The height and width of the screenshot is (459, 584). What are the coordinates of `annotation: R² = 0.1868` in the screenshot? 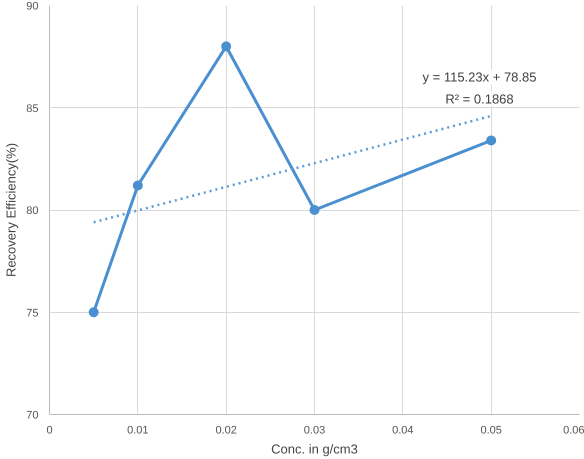 It's located at (479, 99).